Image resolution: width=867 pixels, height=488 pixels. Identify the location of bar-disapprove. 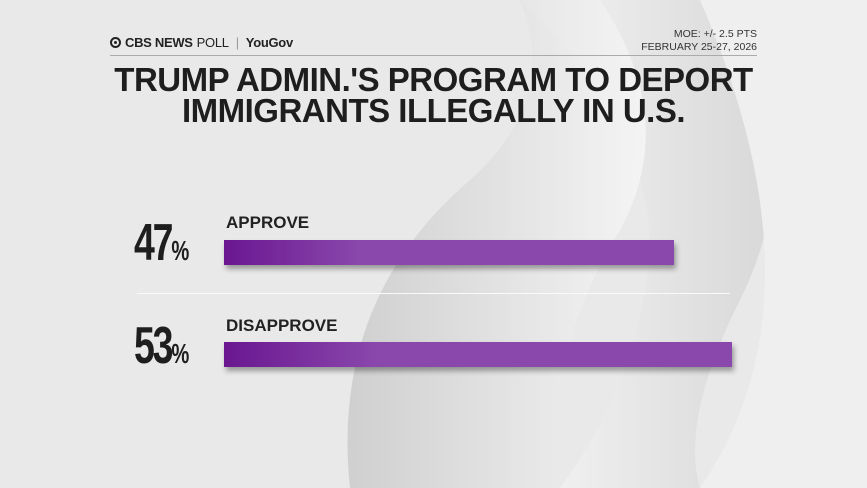
(478, 354).